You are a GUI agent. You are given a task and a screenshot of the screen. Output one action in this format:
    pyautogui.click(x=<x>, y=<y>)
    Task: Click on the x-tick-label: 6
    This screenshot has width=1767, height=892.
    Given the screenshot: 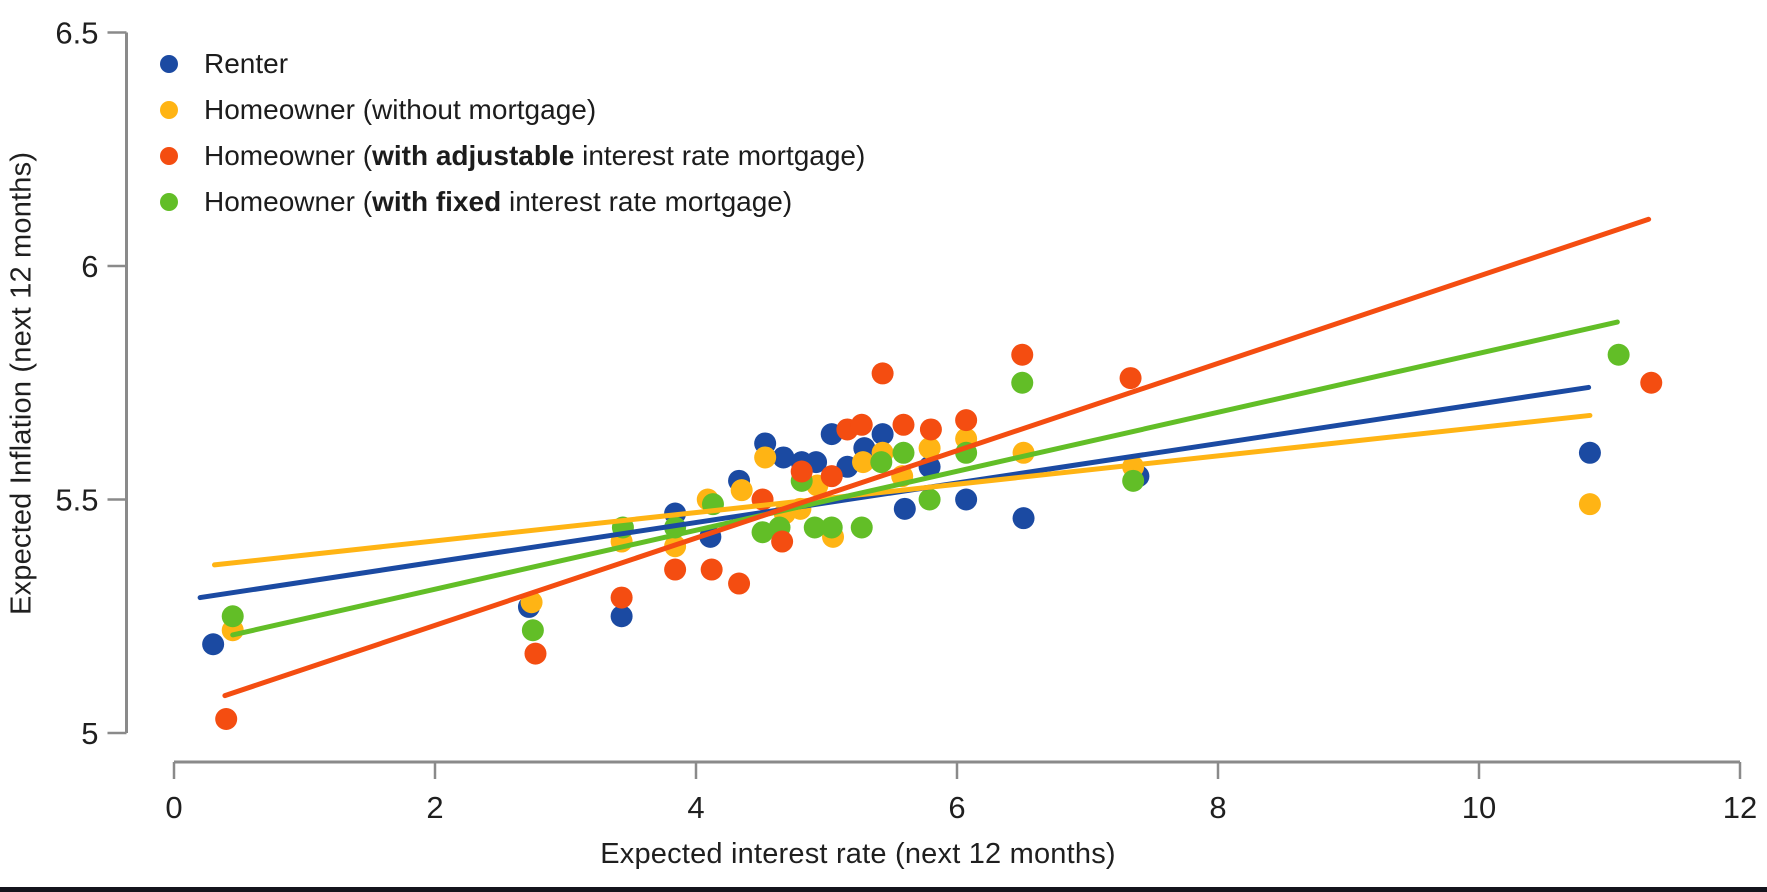 What is the action you would take?
    pyautogui.click(x=956, y=807)
    